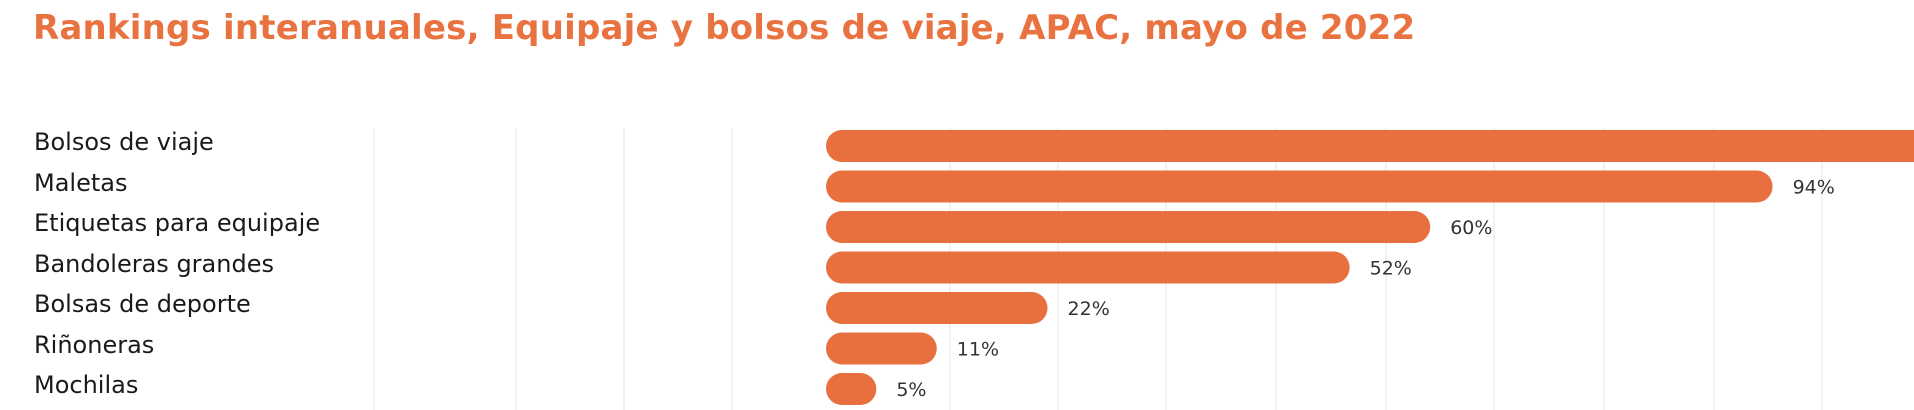 The image size is (1914, 410). What do you see at coordinates (142, 304) in the screenshot?
I see `category-label-4: Bolsas de deporte` at bounding box center [142, 304].